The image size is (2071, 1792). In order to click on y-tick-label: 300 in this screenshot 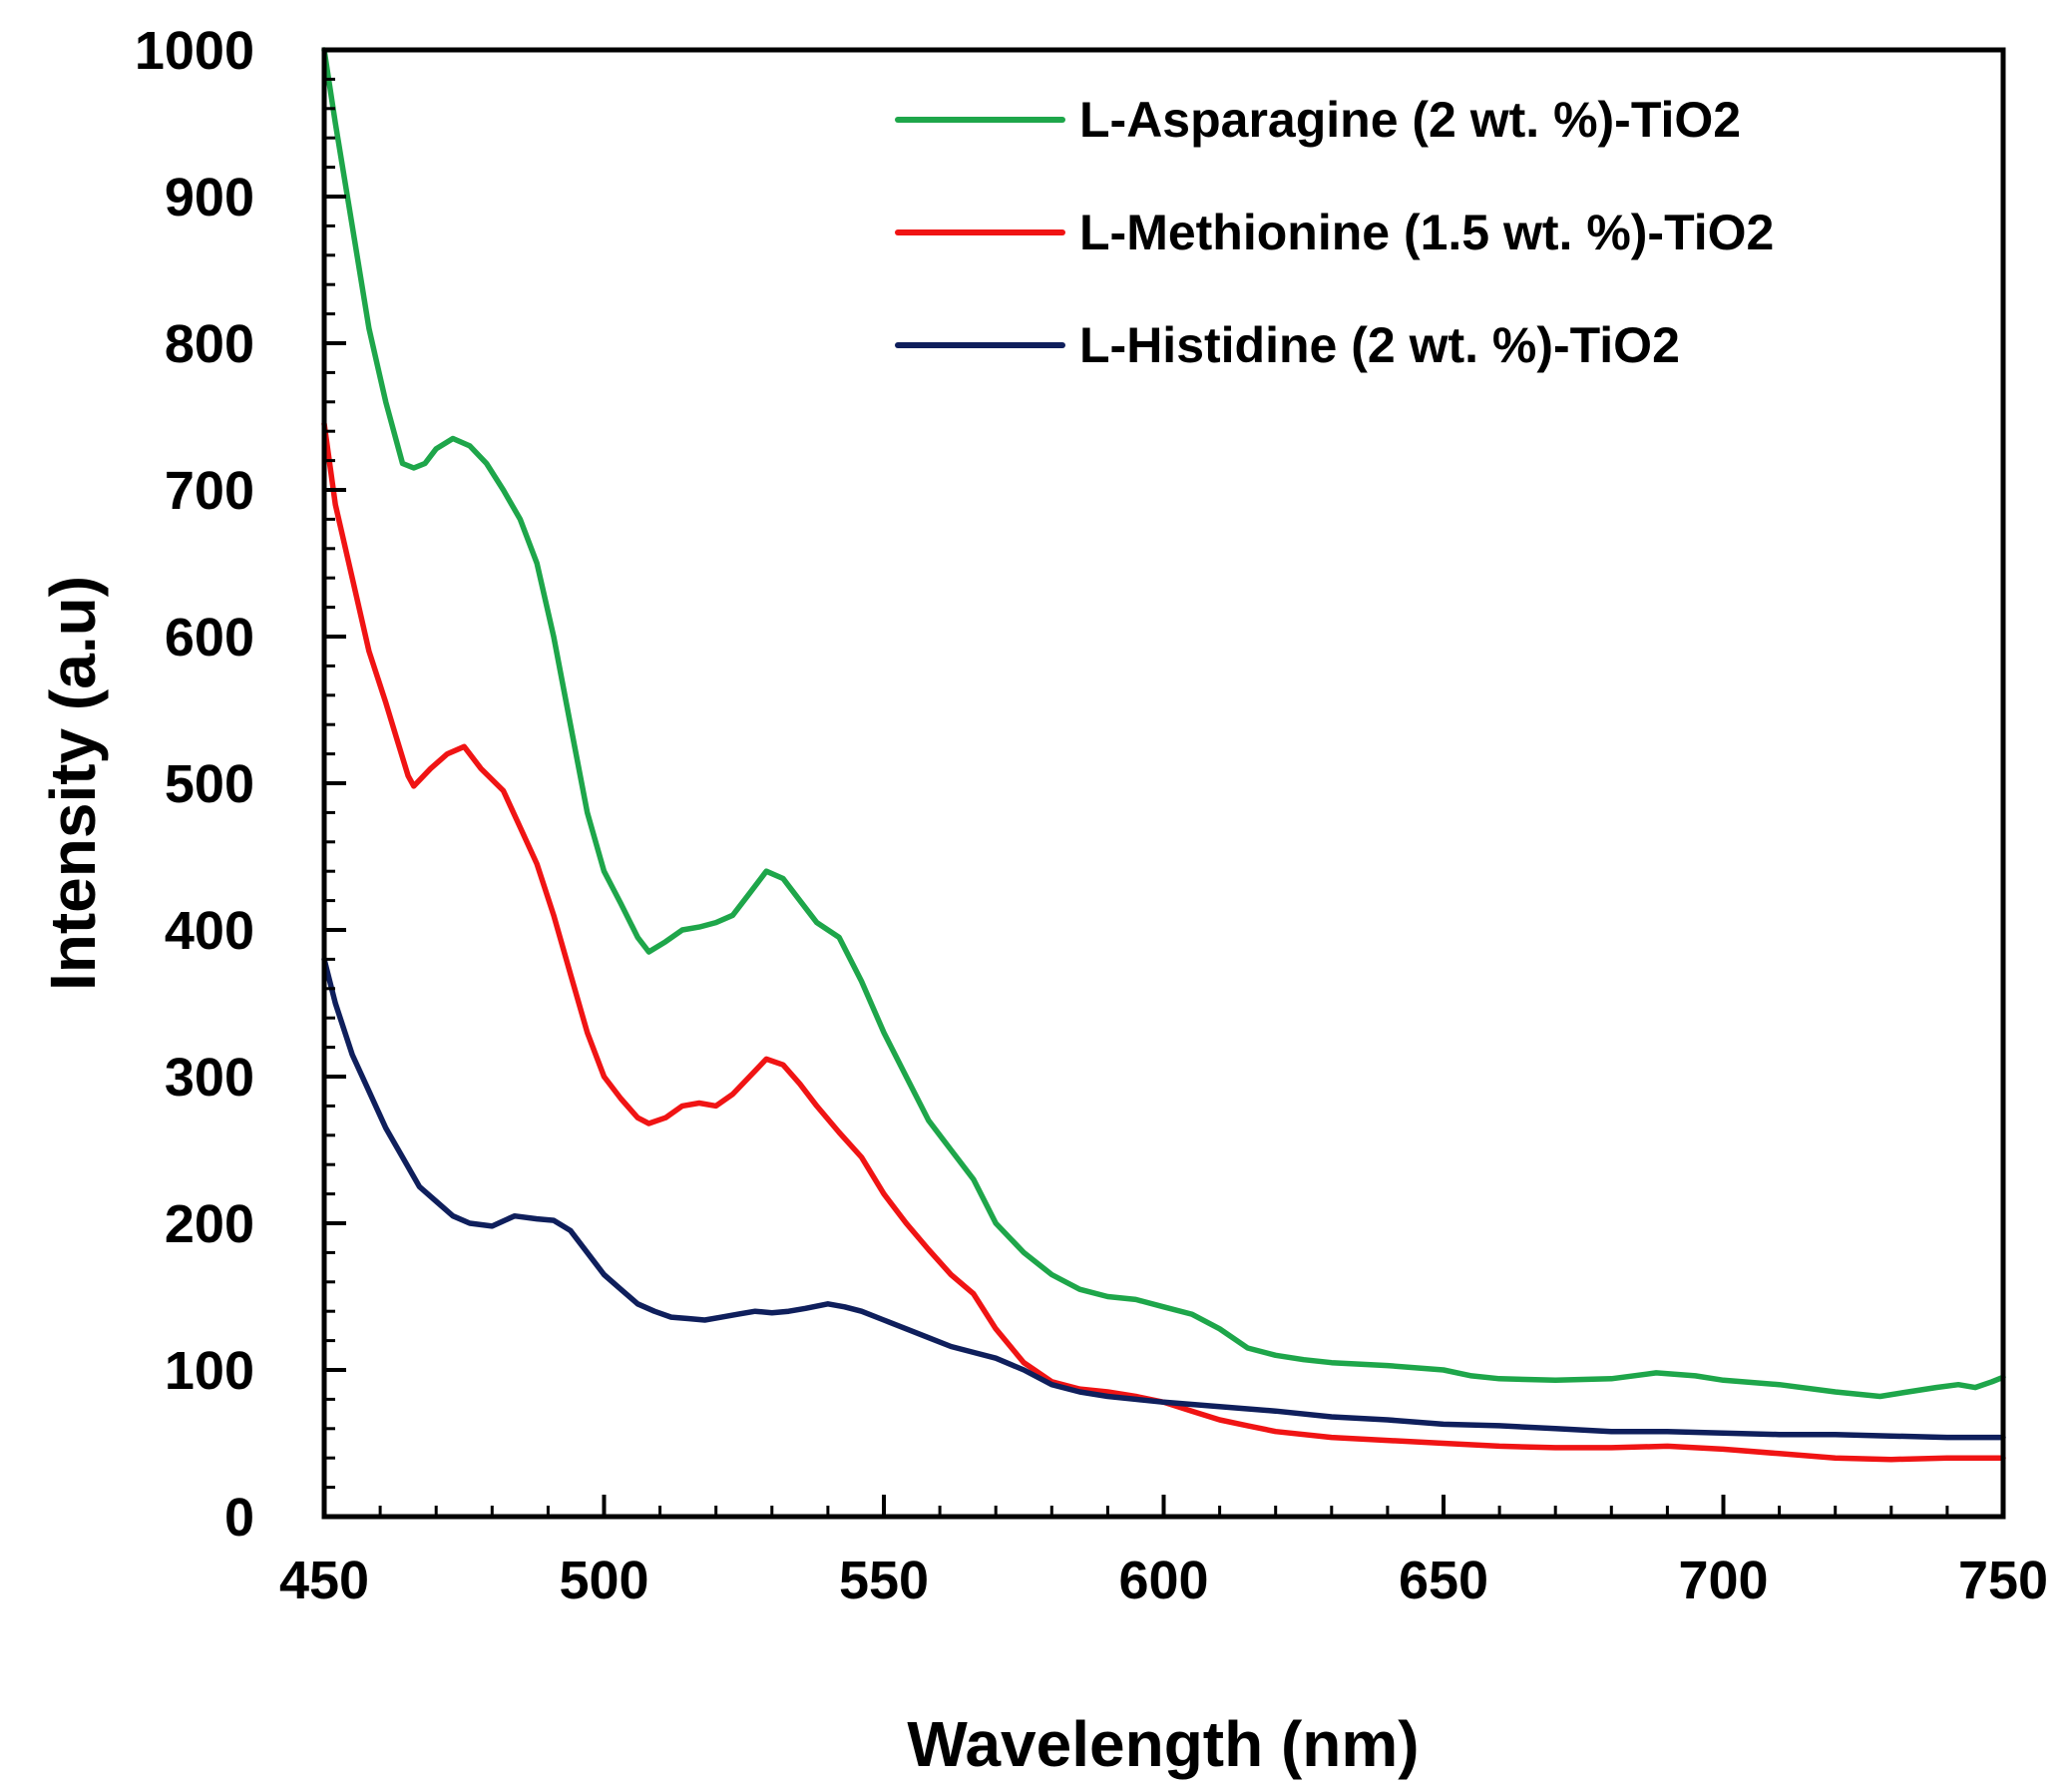, I will do `click(209, 1078)`.